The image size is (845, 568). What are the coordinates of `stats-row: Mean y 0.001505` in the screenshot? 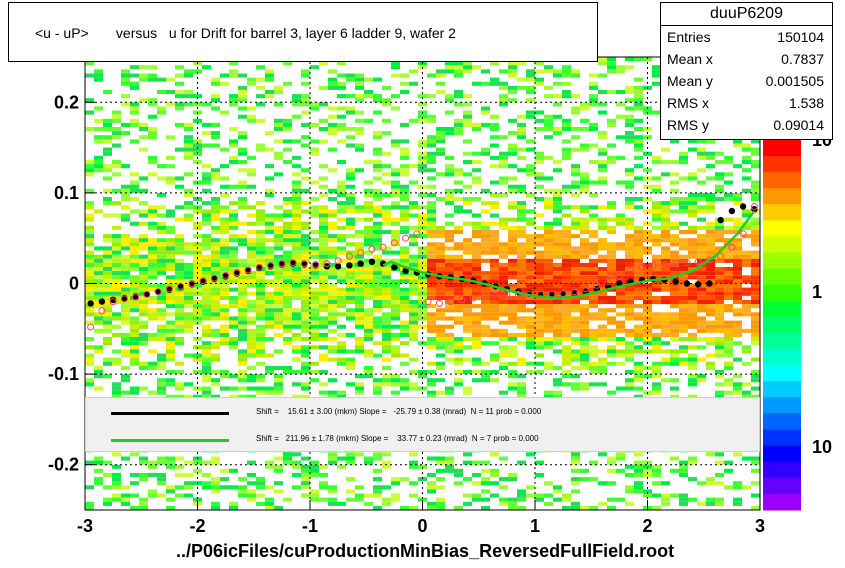 It's located at (746, 81).